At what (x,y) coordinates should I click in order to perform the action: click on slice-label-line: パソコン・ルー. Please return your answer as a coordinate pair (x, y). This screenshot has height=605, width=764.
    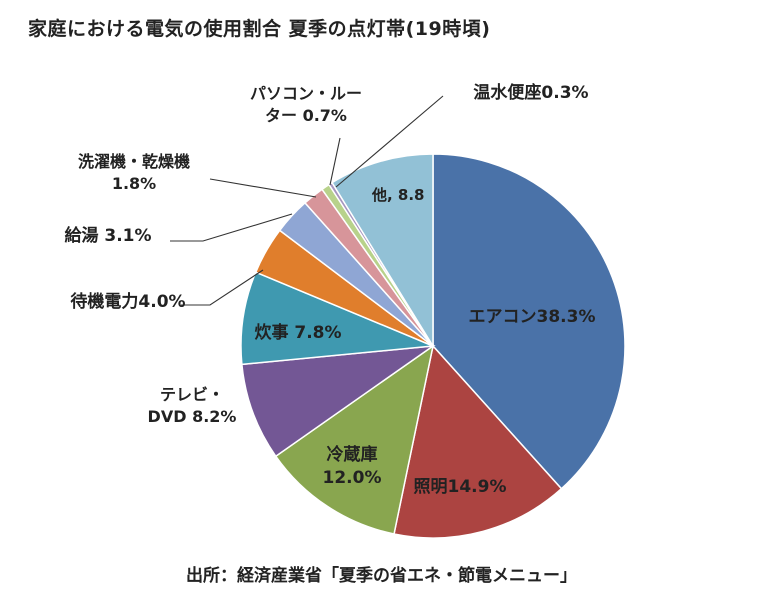
    Looking at the image, I should click on (306, 93).